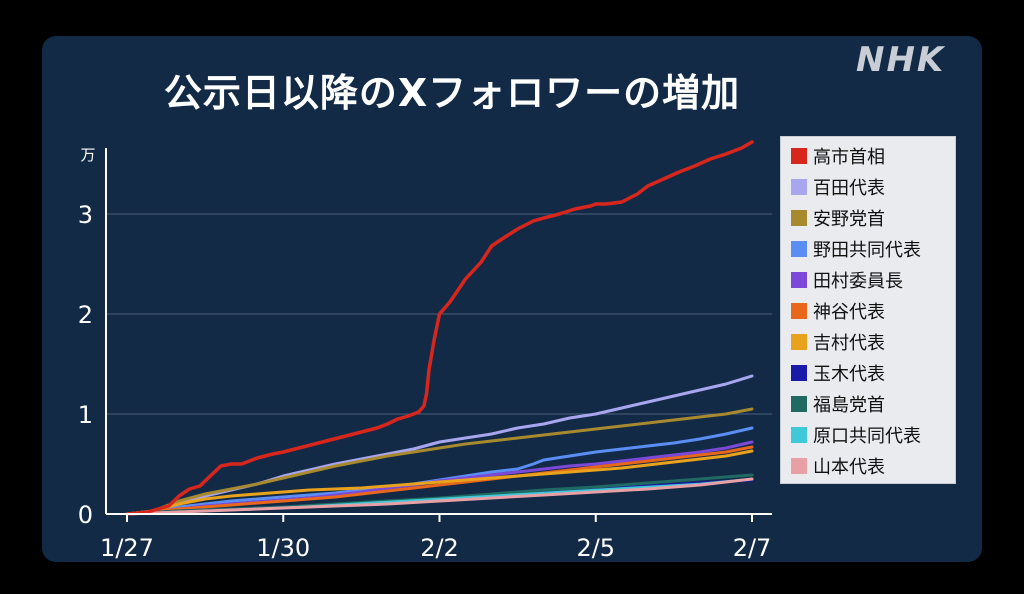  I want to click on legend-item: 玉木代表, so click(873, 372).